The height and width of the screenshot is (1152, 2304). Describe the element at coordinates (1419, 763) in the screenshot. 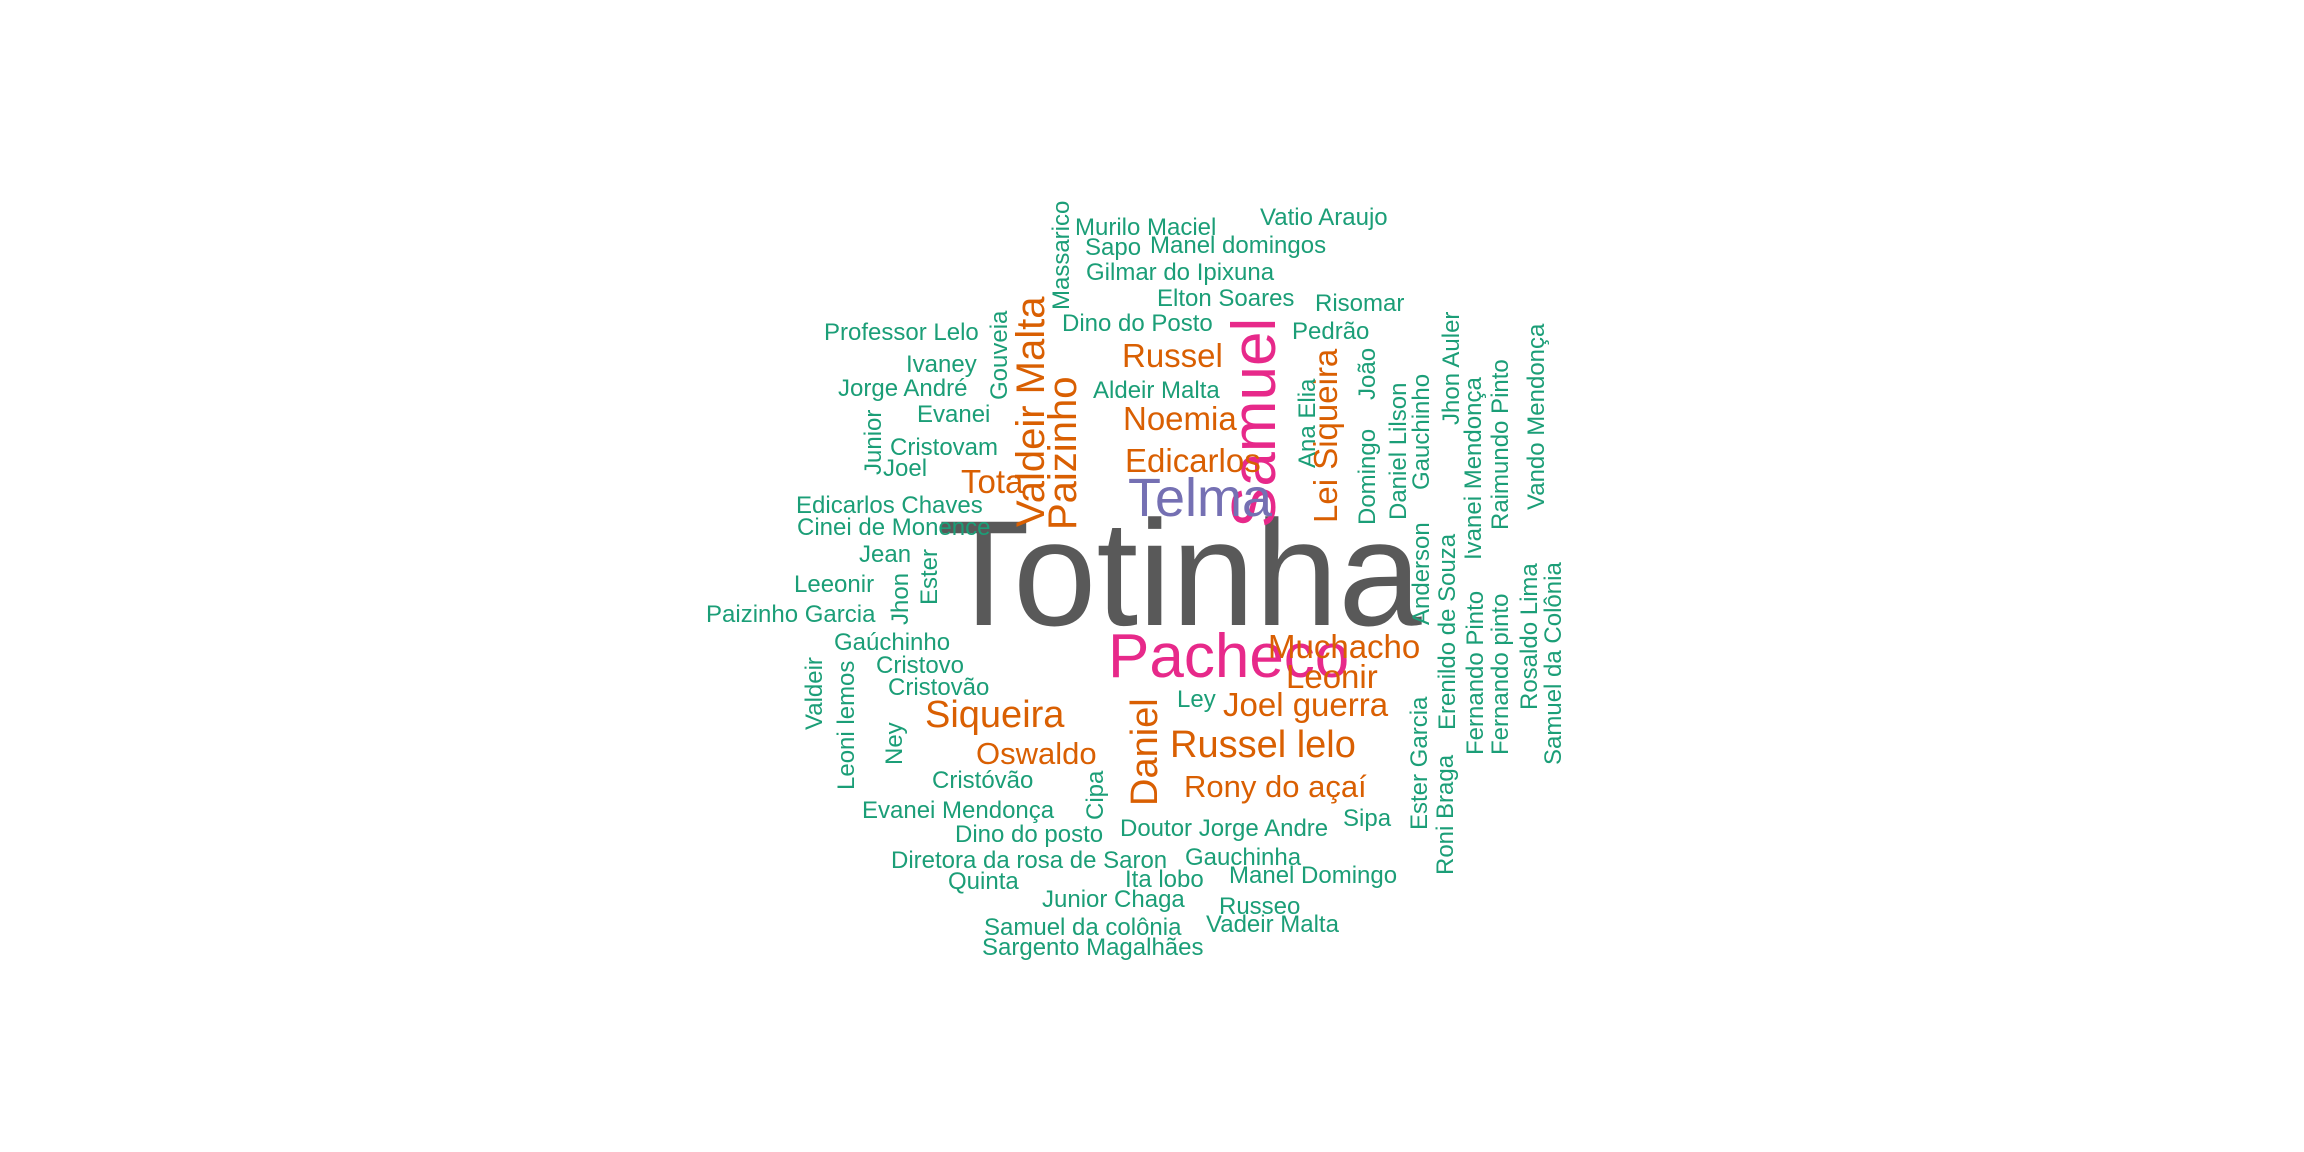

I see `word-83: Ester Garcia` at that location.